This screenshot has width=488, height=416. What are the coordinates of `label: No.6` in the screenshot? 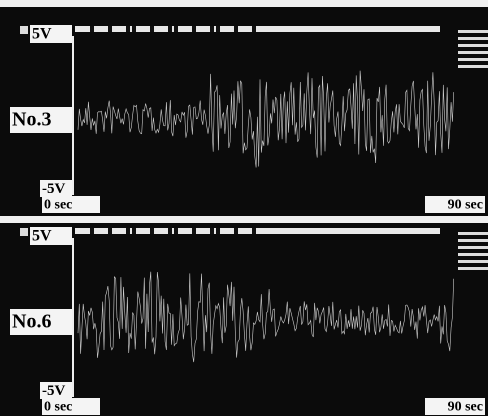 It's located at (31, 322).